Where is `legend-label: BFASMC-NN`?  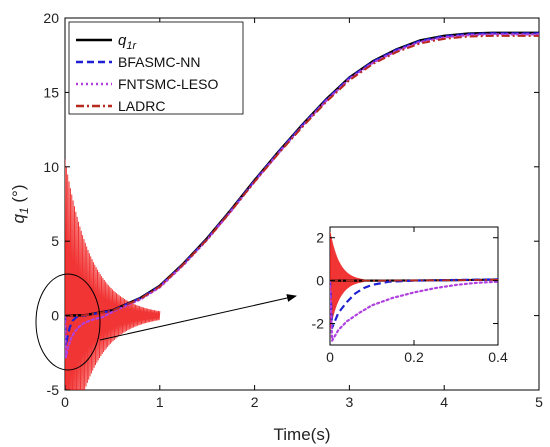 legend-label: BFASMC-NN is located at coordinates (159, 62).